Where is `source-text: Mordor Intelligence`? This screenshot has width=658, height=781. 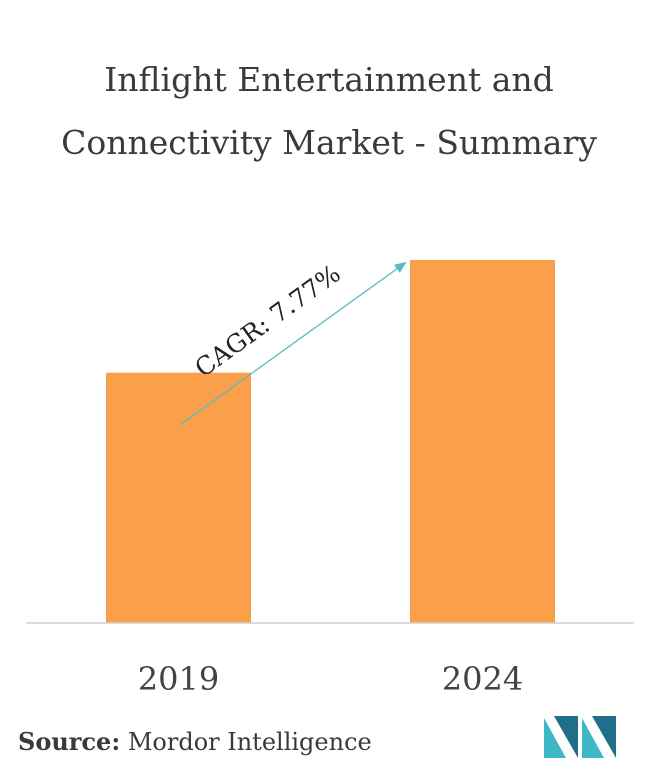 source-text: Mordor Intelligence is located at coordinates (249, 742).